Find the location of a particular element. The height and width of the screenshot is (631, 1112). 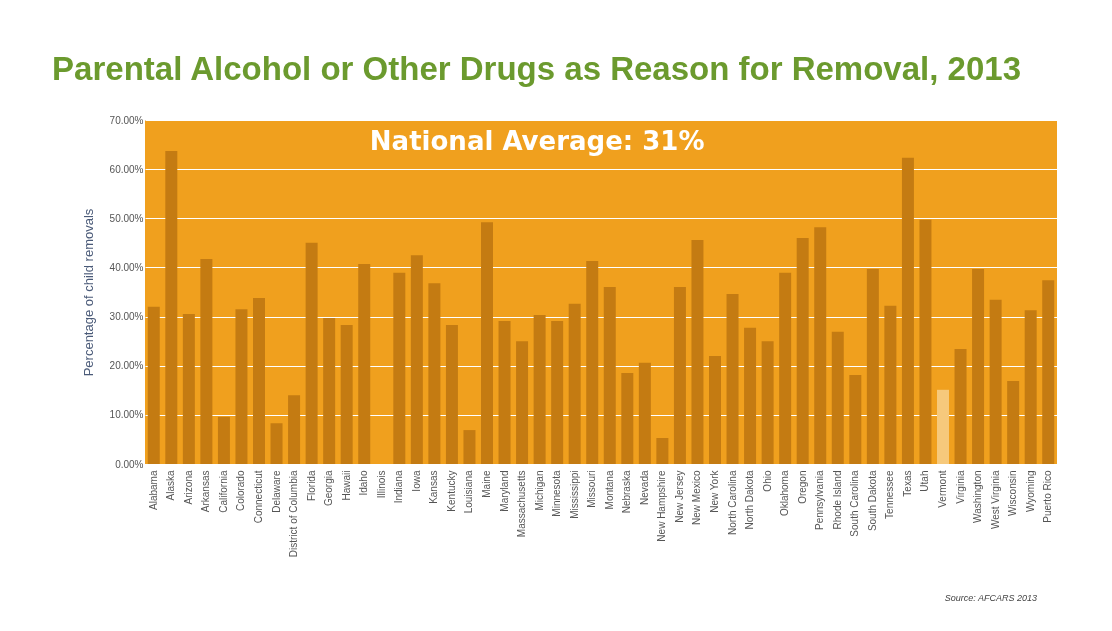

x-tick-label: Mississippi is located at coordinates (574, 494).